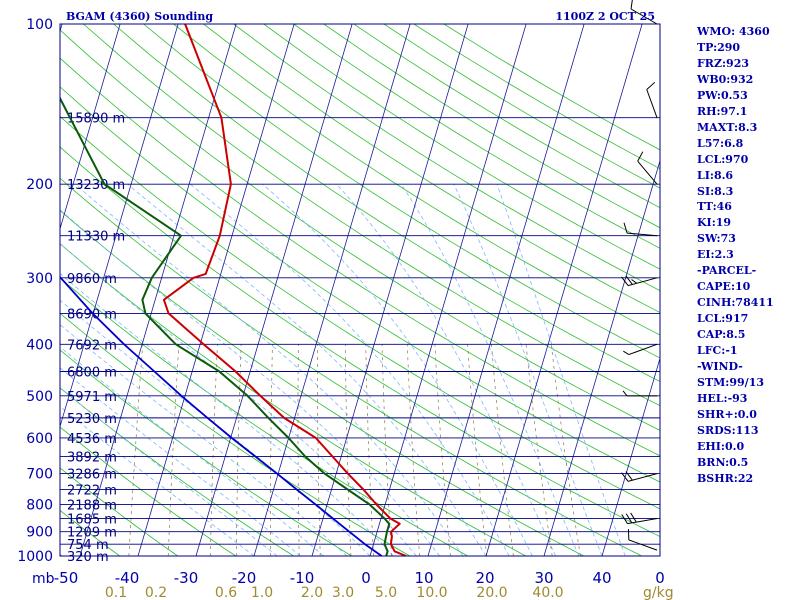 Image resolution: width=800 pixels, height=600 pixels. What do you see at coordinates (312, 592) in the screenshot?
I see `mixing-ratio-tick-label: 2.0` at bounding box center [312, 592].